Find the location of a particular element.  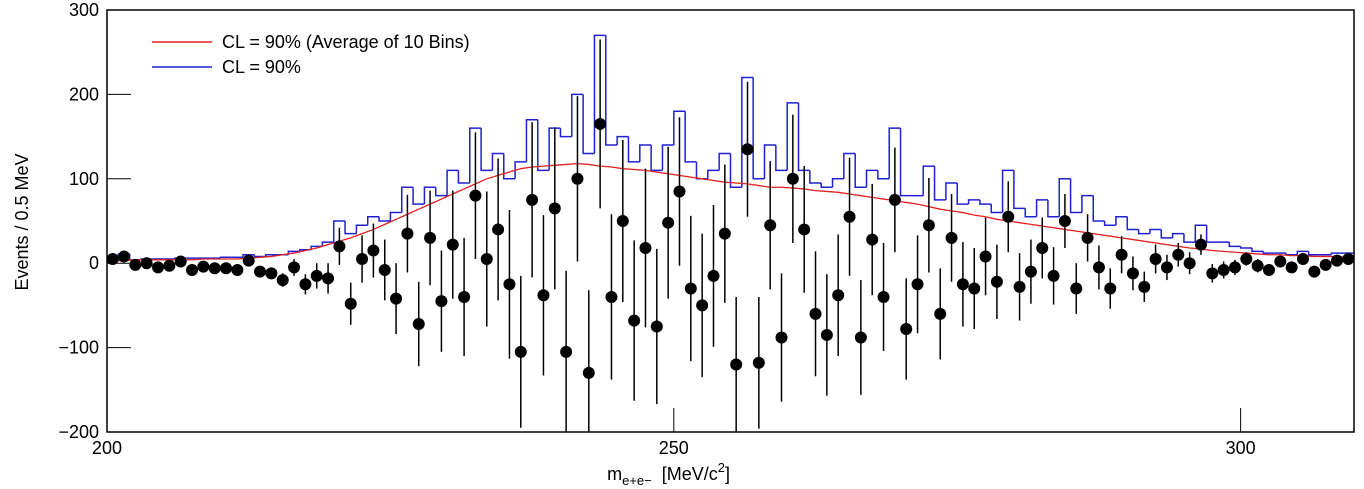

y-axis-label: Events / 0.5 MeV is located at coordinates (22, 221).